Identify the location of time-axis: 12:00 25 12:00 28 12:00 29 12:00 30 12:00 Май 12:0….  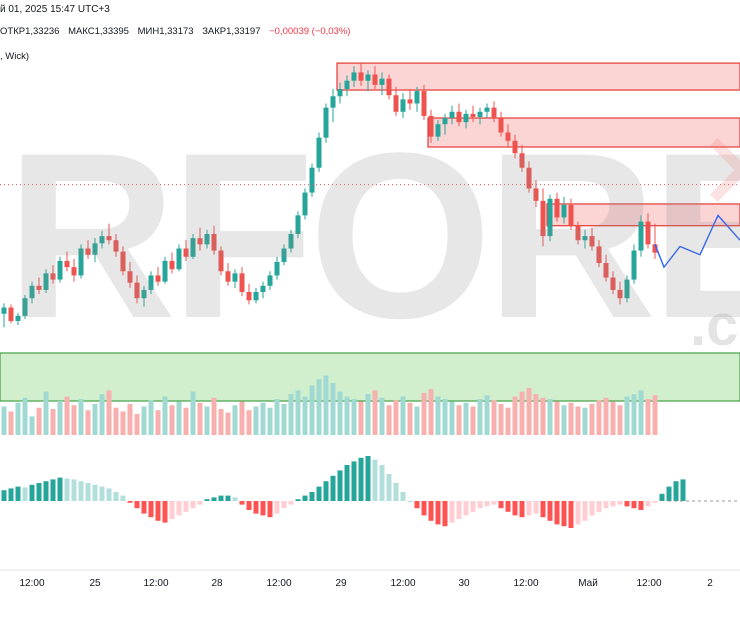
(366, 583).